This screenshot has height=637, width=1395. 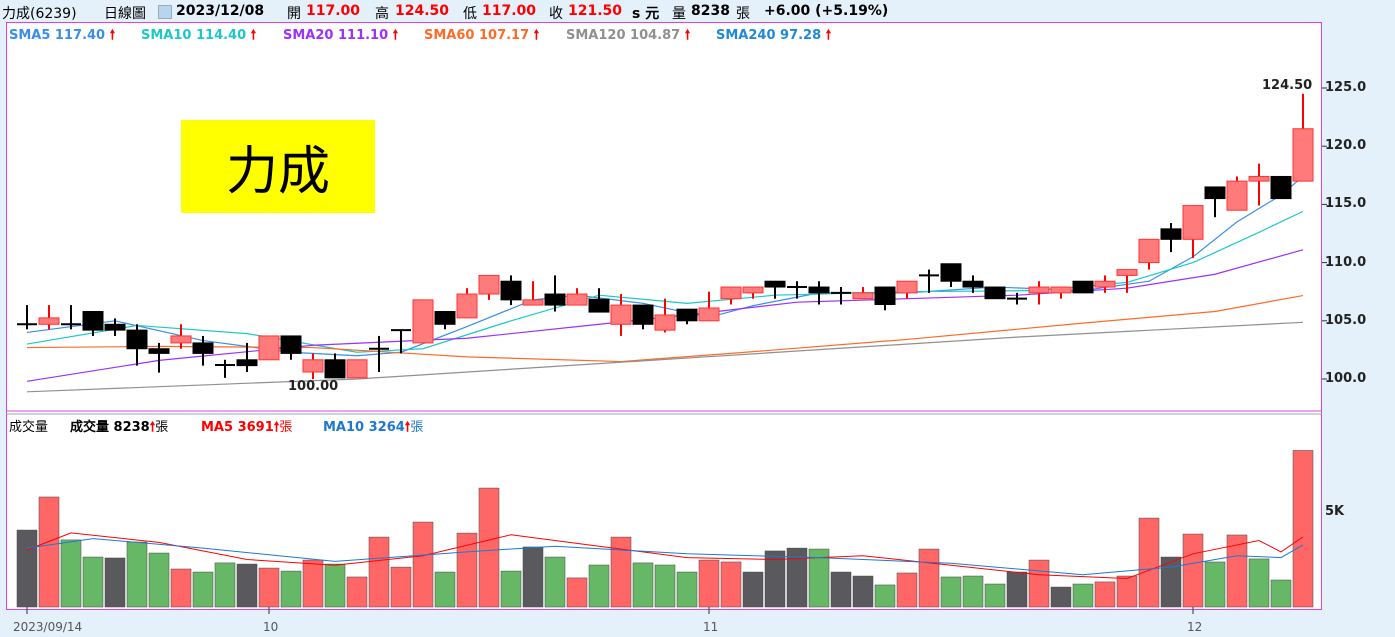 I want to click on price-tick-label: 120.0, so click(x=1346, y=146).